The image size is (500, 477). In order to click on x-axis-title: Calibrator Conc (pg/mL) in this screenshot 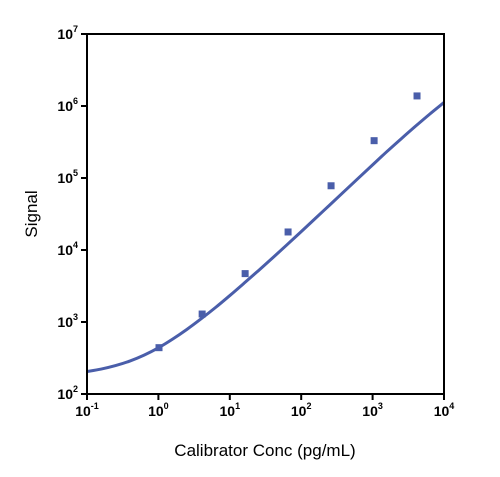, I will do `click(264, 450)`.